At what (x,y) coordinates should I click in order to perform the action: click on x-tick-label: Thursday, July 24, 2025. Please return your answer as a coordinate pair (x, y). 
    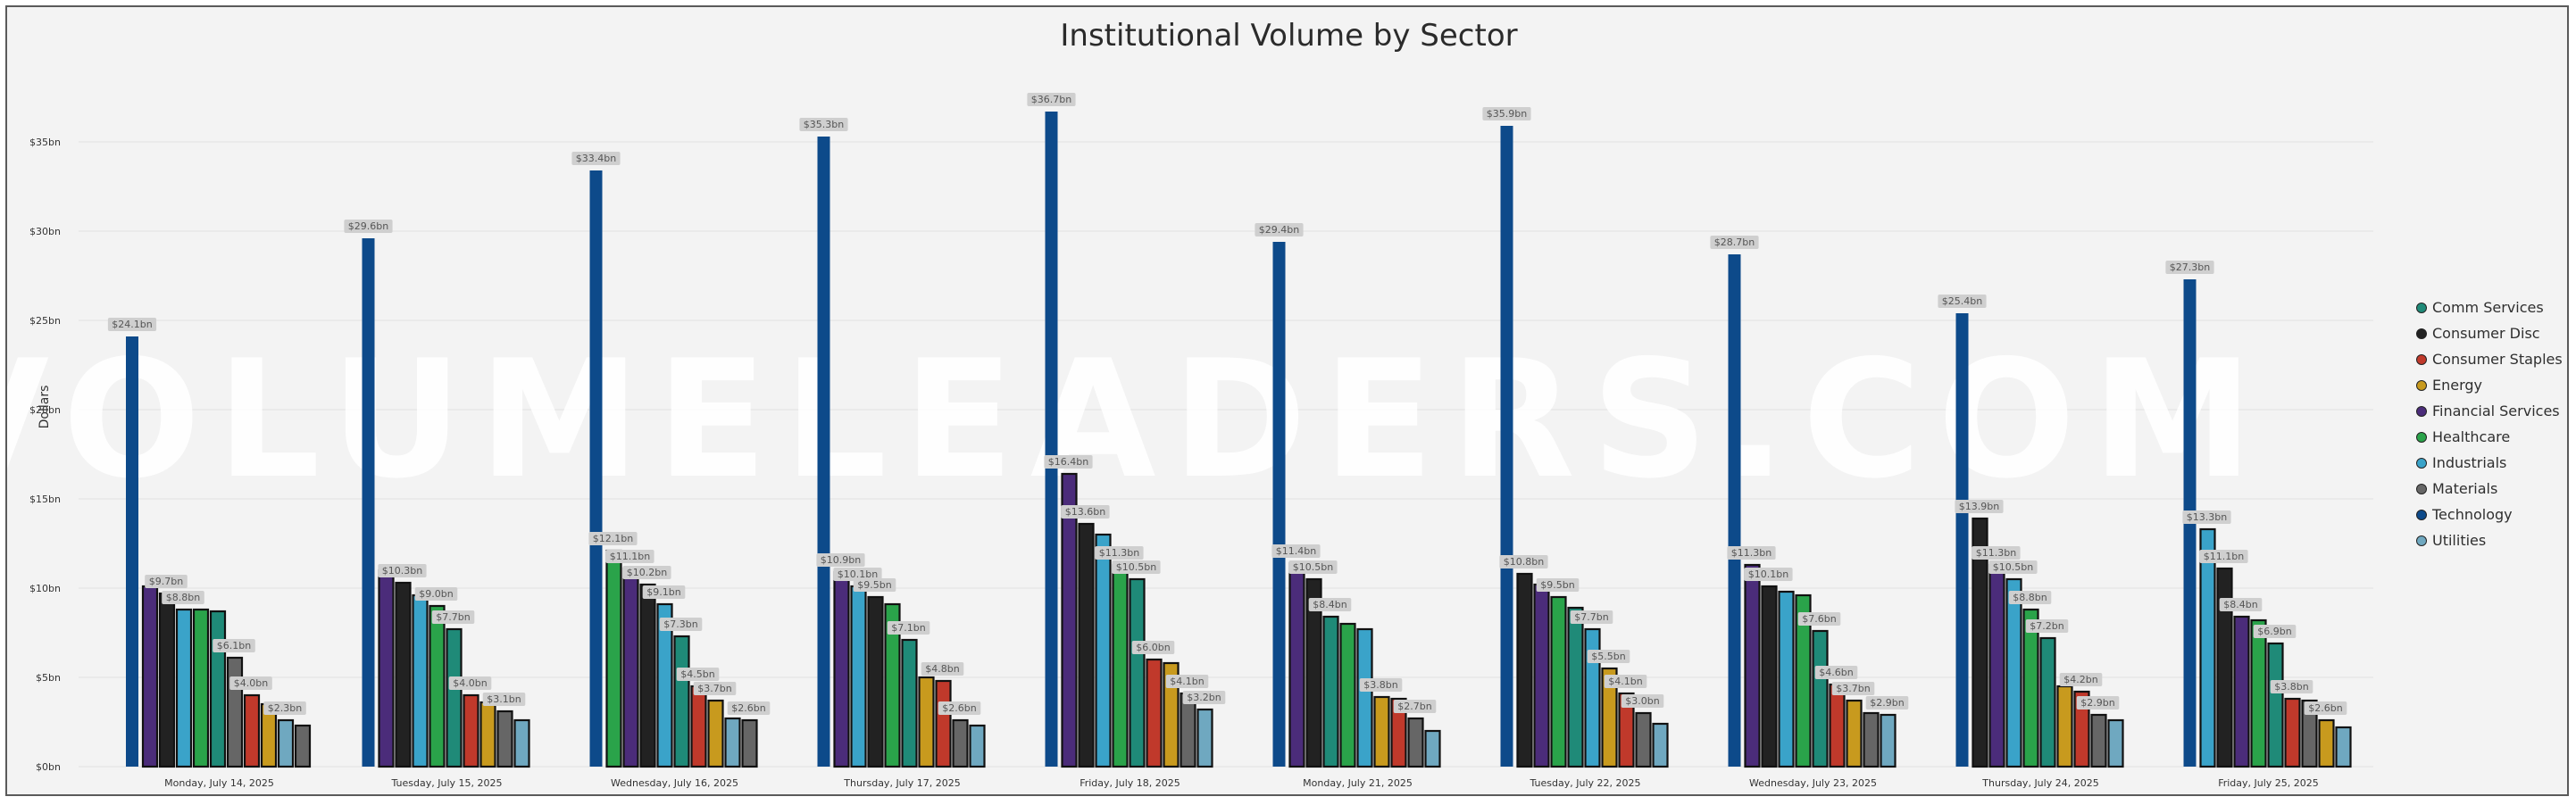
    Looking at the image, I should click on (2039, 783).